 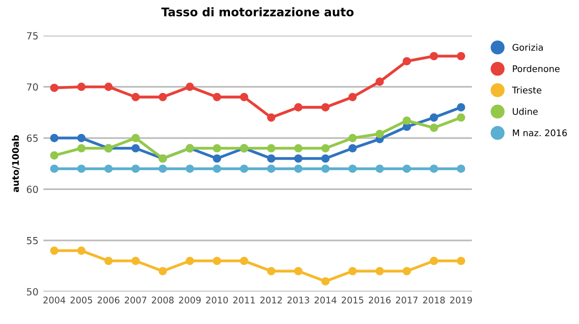 What do you see at coordinates (353, 300) in the screenshot?
I see `x-tick-label: 2015` at bounding box center [353, 300].